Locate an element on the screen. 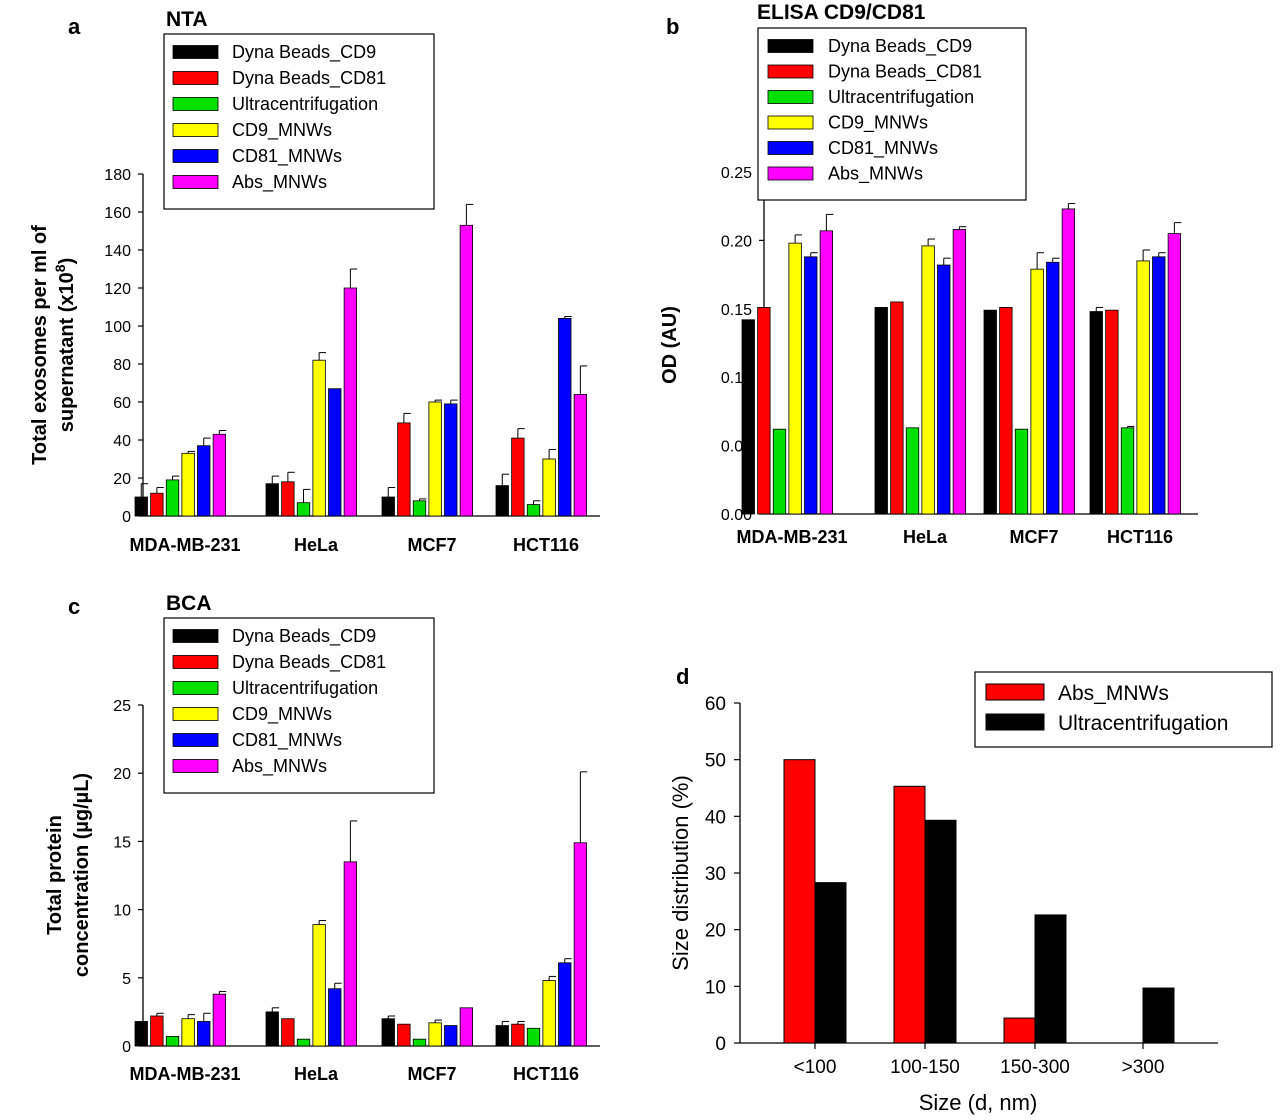 The height and width of the screenshot is (1120, 1280). panel-b-ytick-label: 0.20 is located at coordinates (736, 241).